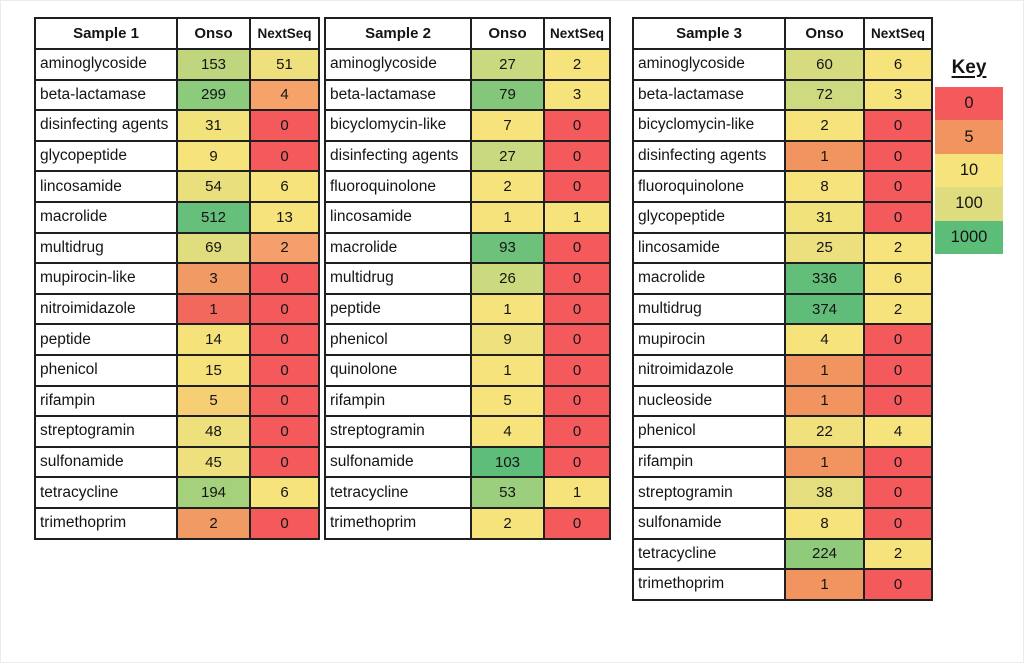 The image size is (1024, 663). Describe the element at coordinates (824, 492) in the screenshot. I see `onso-value-cell: 38` at that location.